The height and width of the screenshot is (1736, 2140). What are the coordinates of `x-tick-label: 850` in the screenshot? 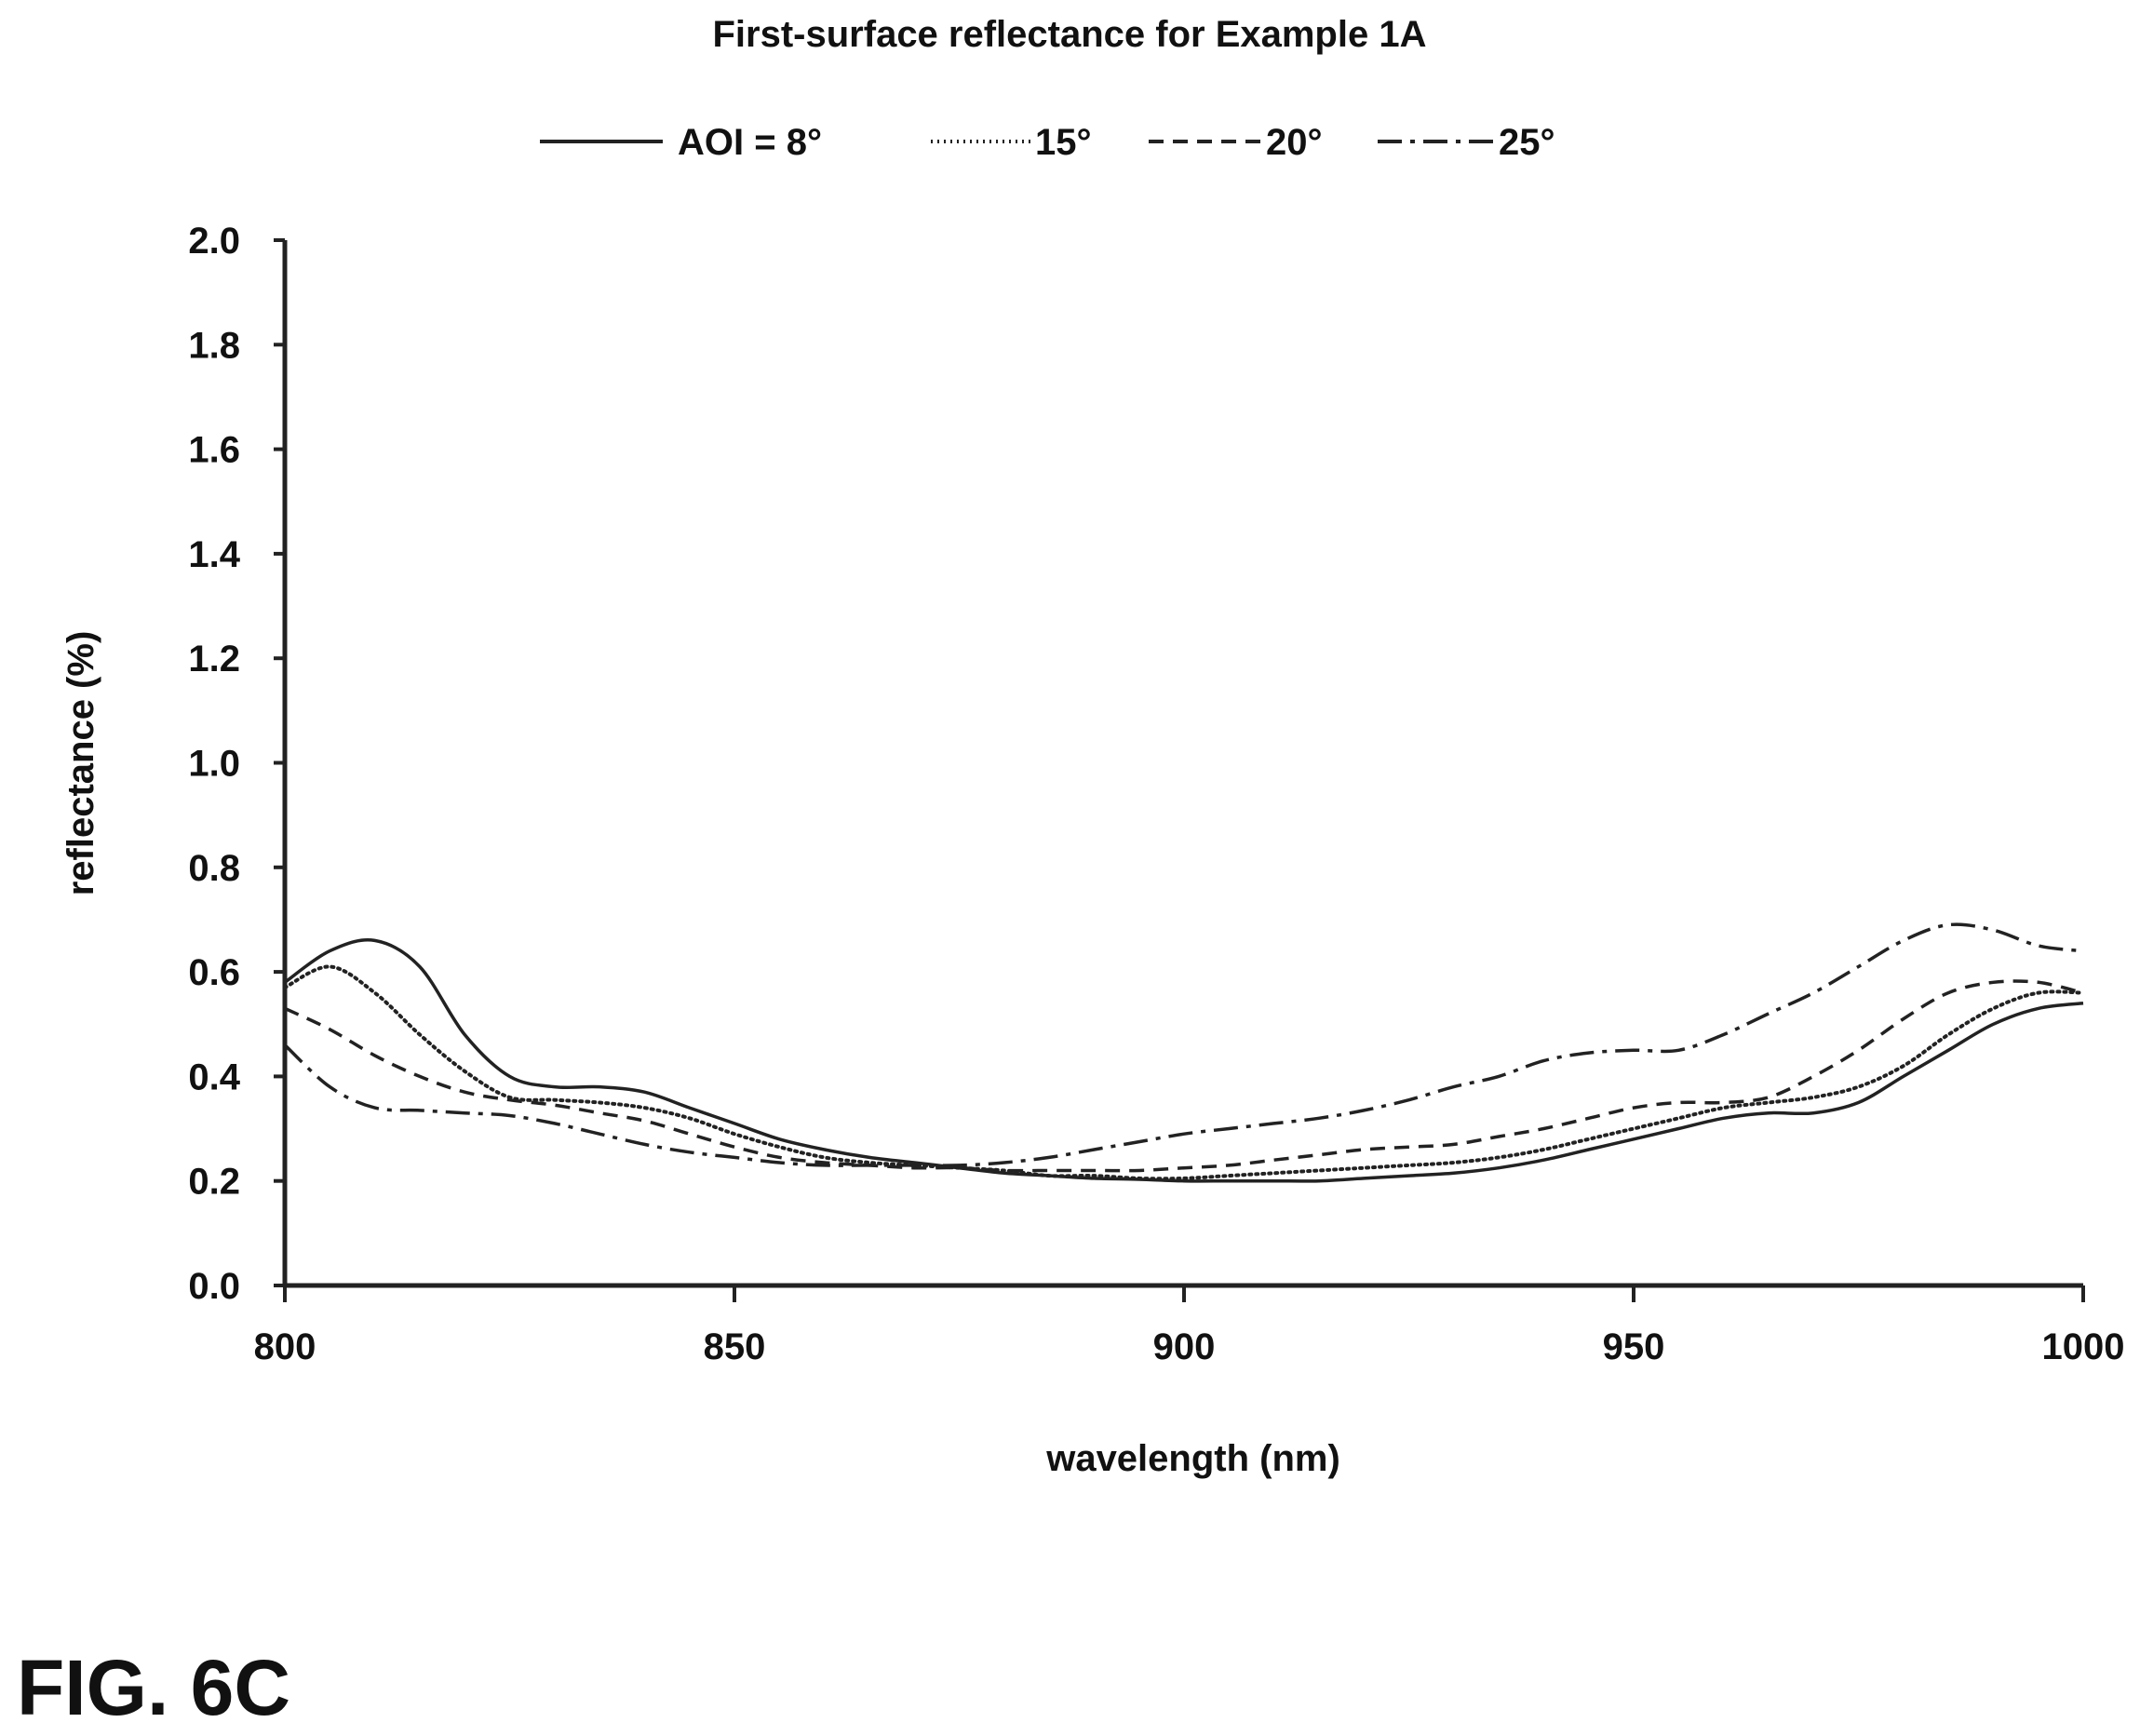 It's located at (735, 1347).